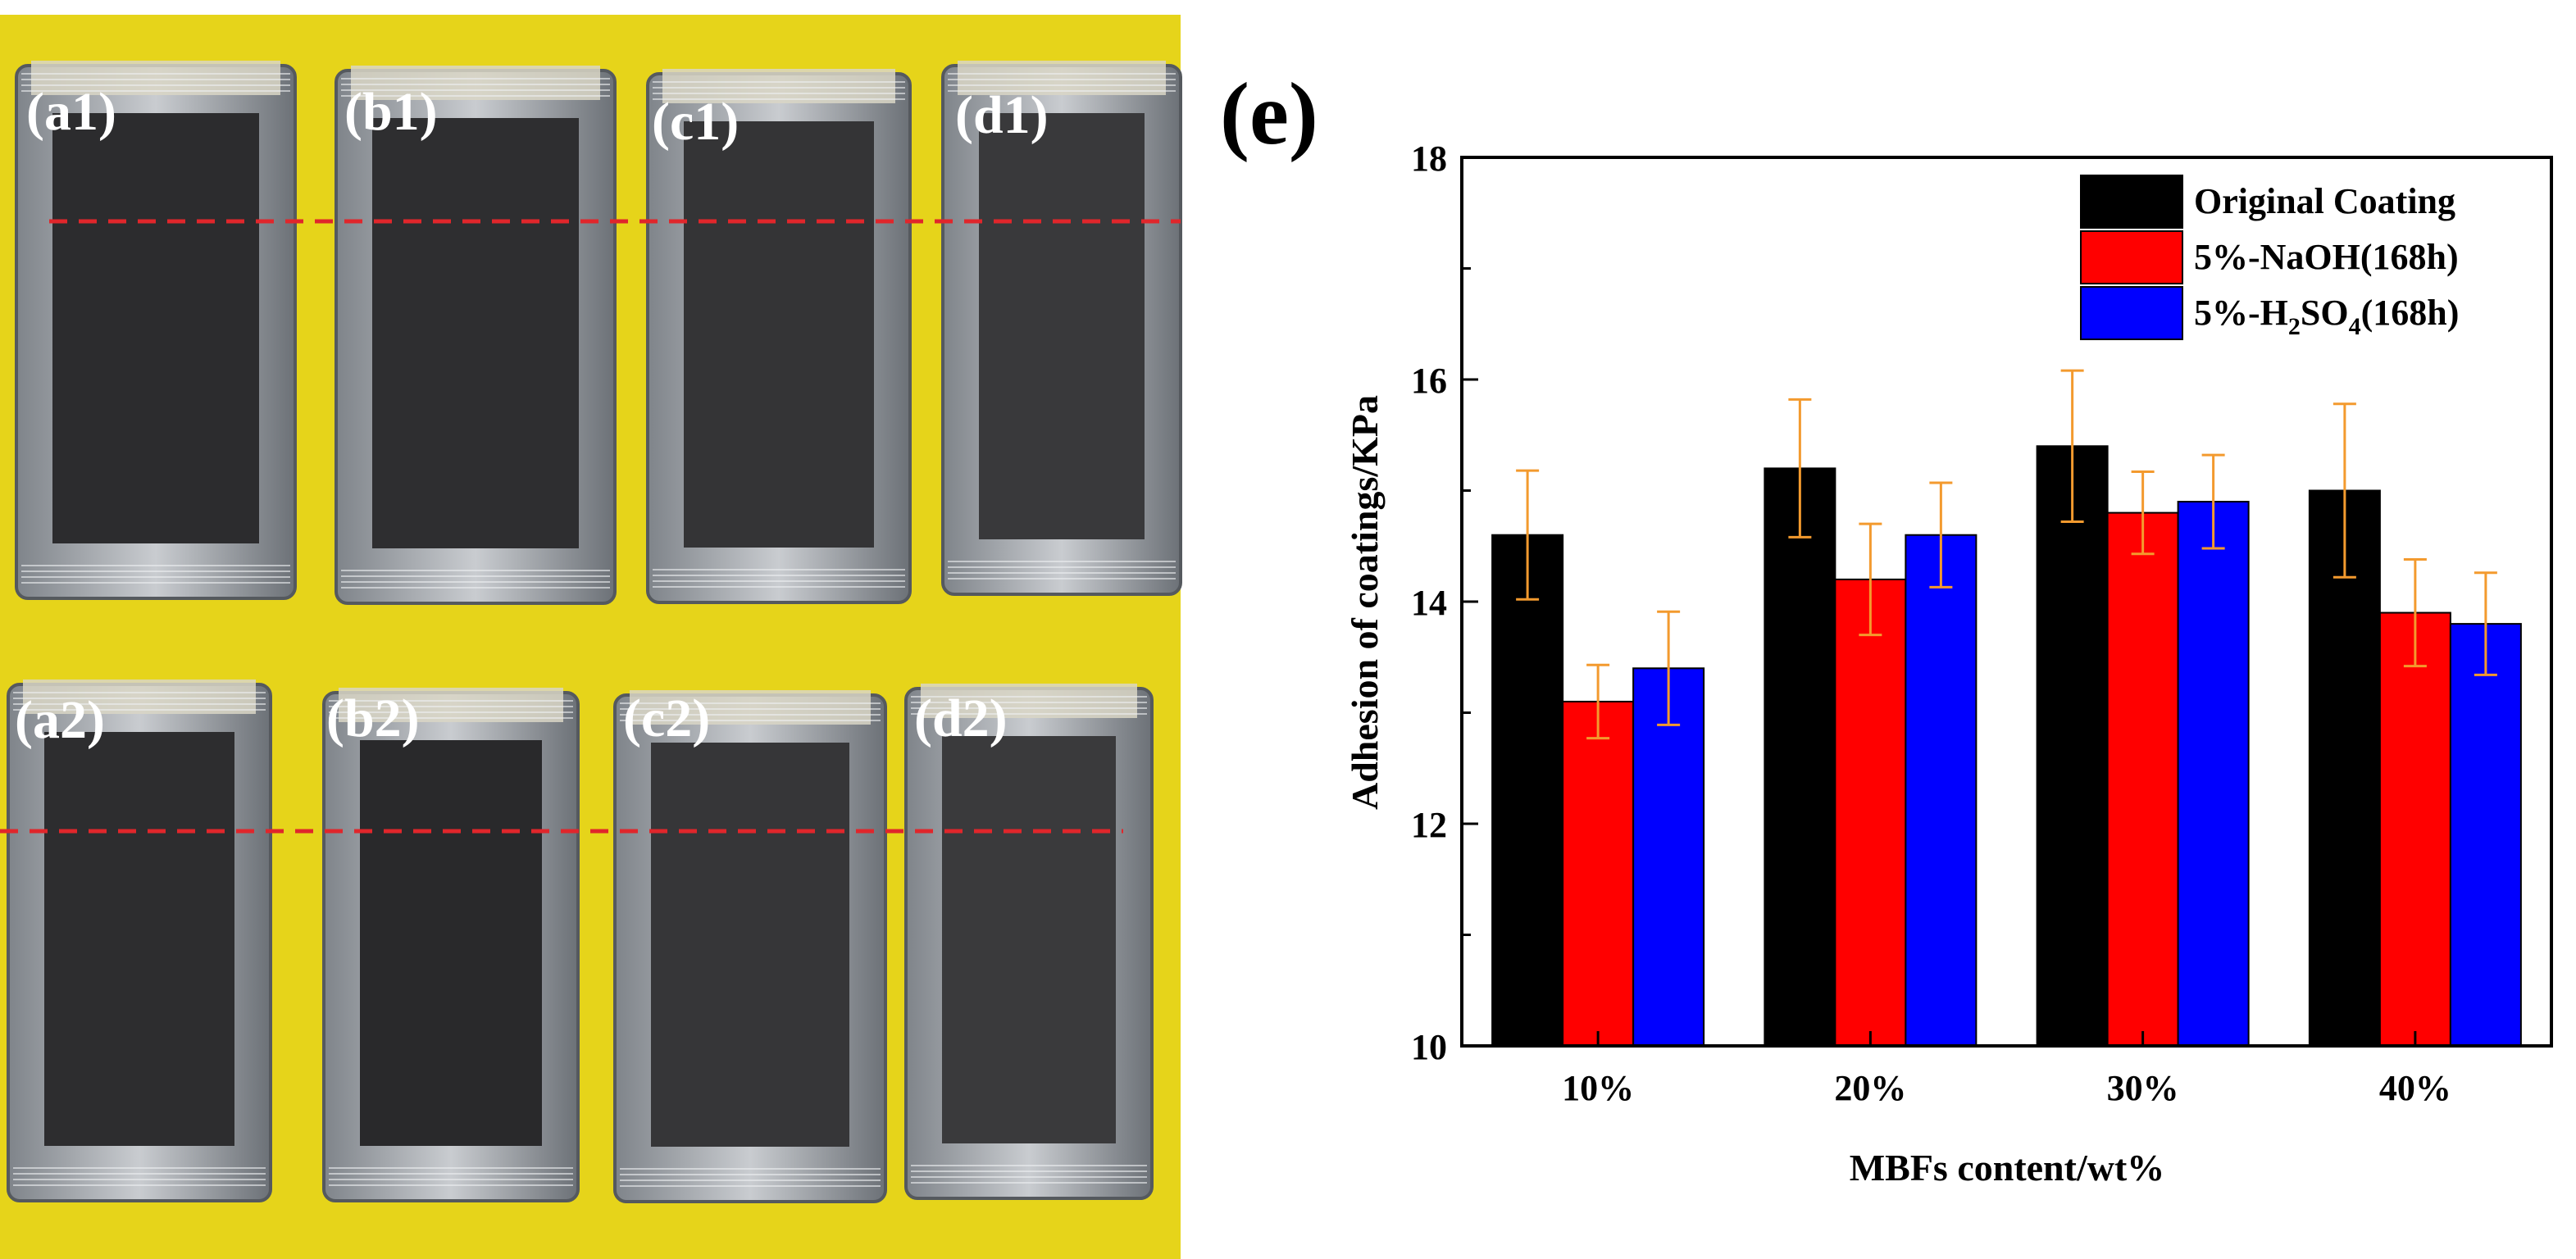 This screenshot has width=2576, height=1259. What do you see at coordinates (2326, 257) in the screenshot?
I see `legend-label-1: 5%-NaOH(168h)` at bounding box center [2326, 257].